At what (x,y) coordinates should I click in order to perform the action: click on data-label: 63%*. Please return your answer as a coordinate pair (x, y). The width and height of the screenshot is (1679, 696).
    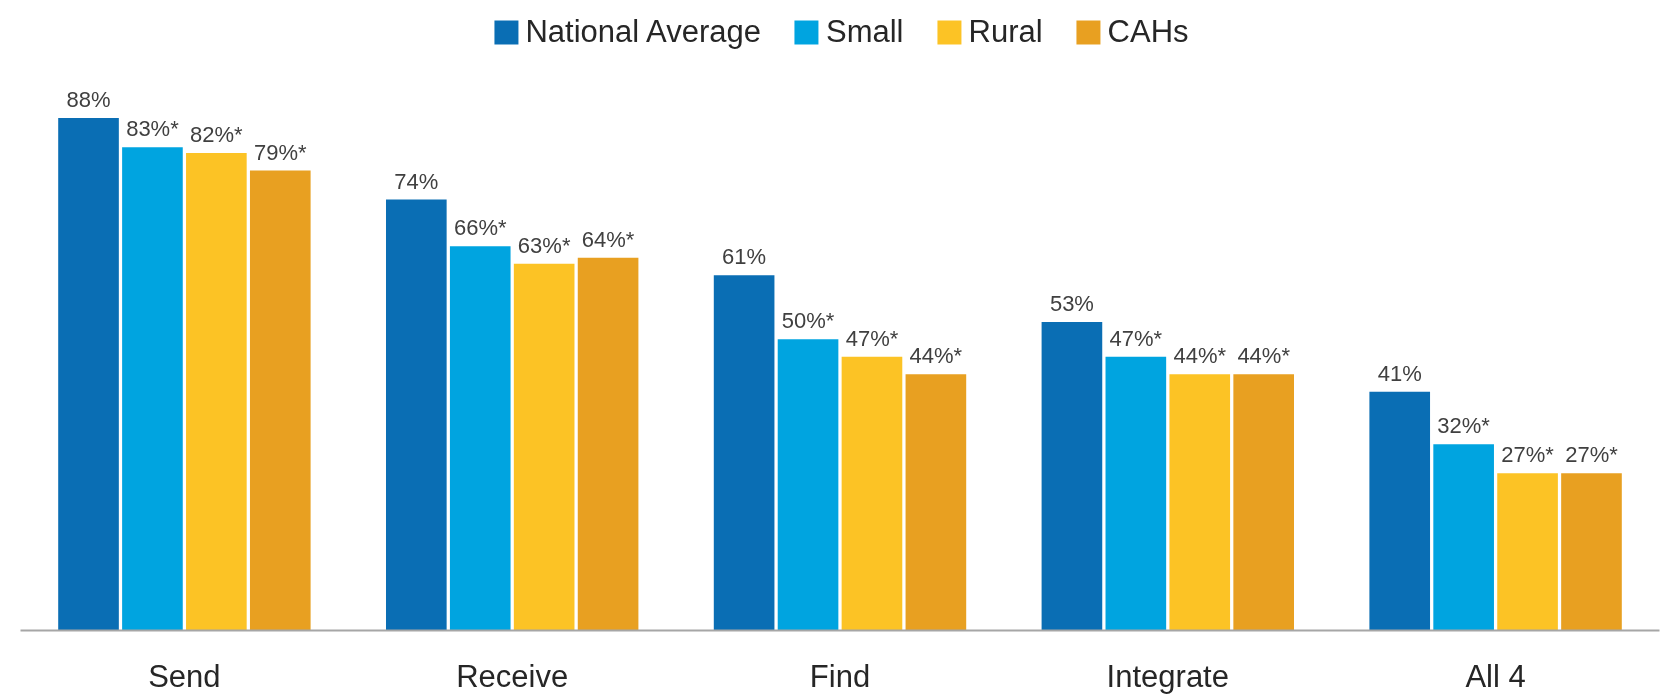
    Looking at the image, I should click on (544, 245).